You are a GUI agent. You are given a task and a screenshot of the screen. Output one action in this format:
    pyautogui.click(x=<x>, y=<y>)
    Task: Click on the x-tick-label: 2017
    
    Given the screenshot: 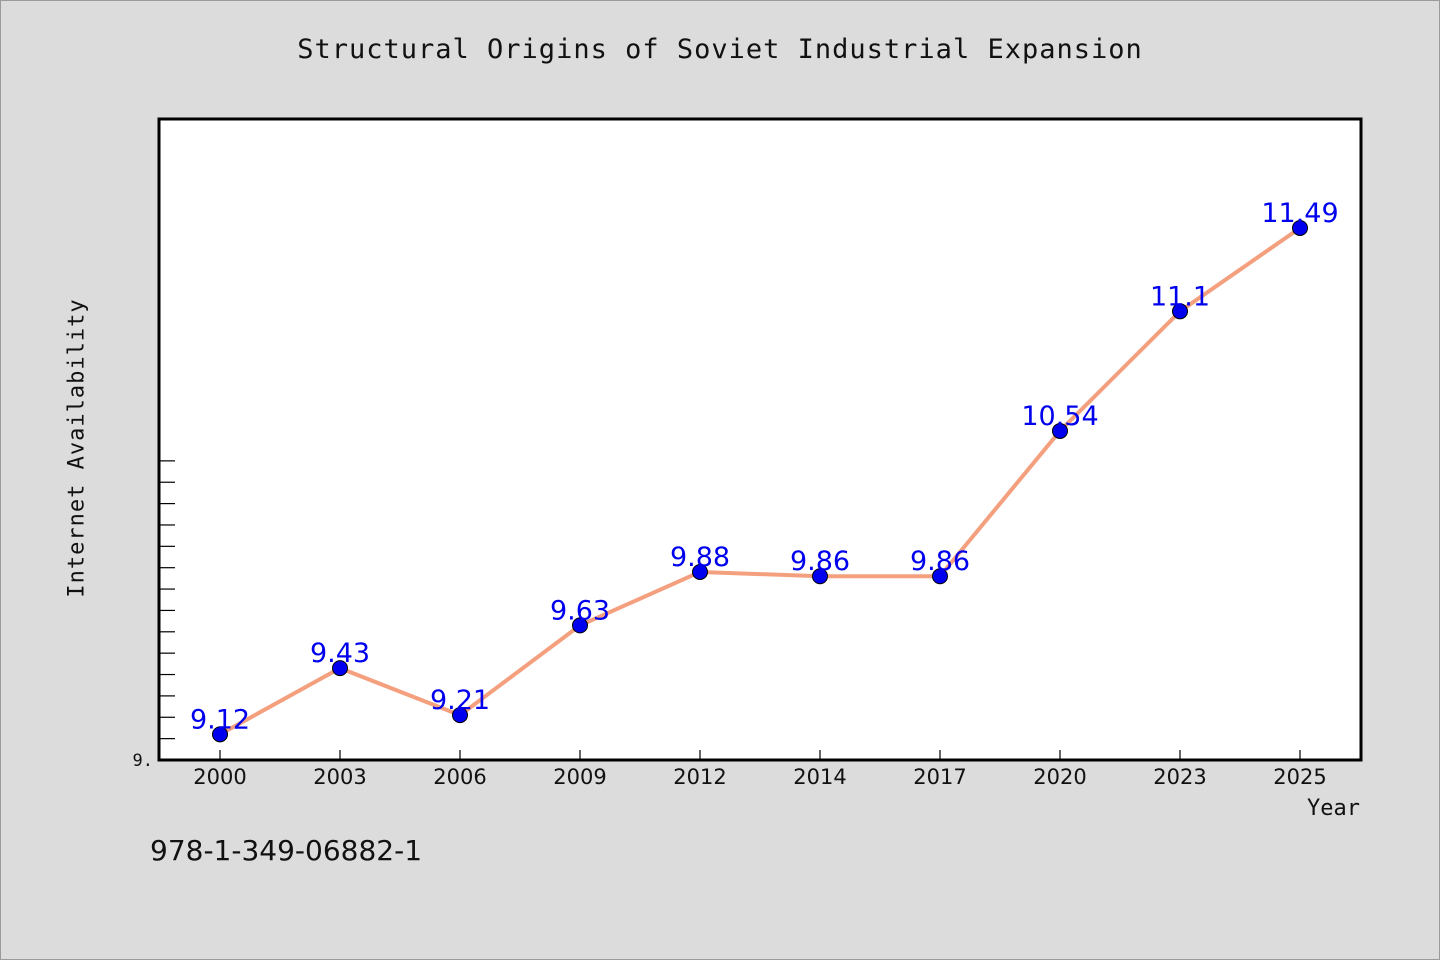 What is the action you would take?
    pyautogui.click(x=939, y=777)
    